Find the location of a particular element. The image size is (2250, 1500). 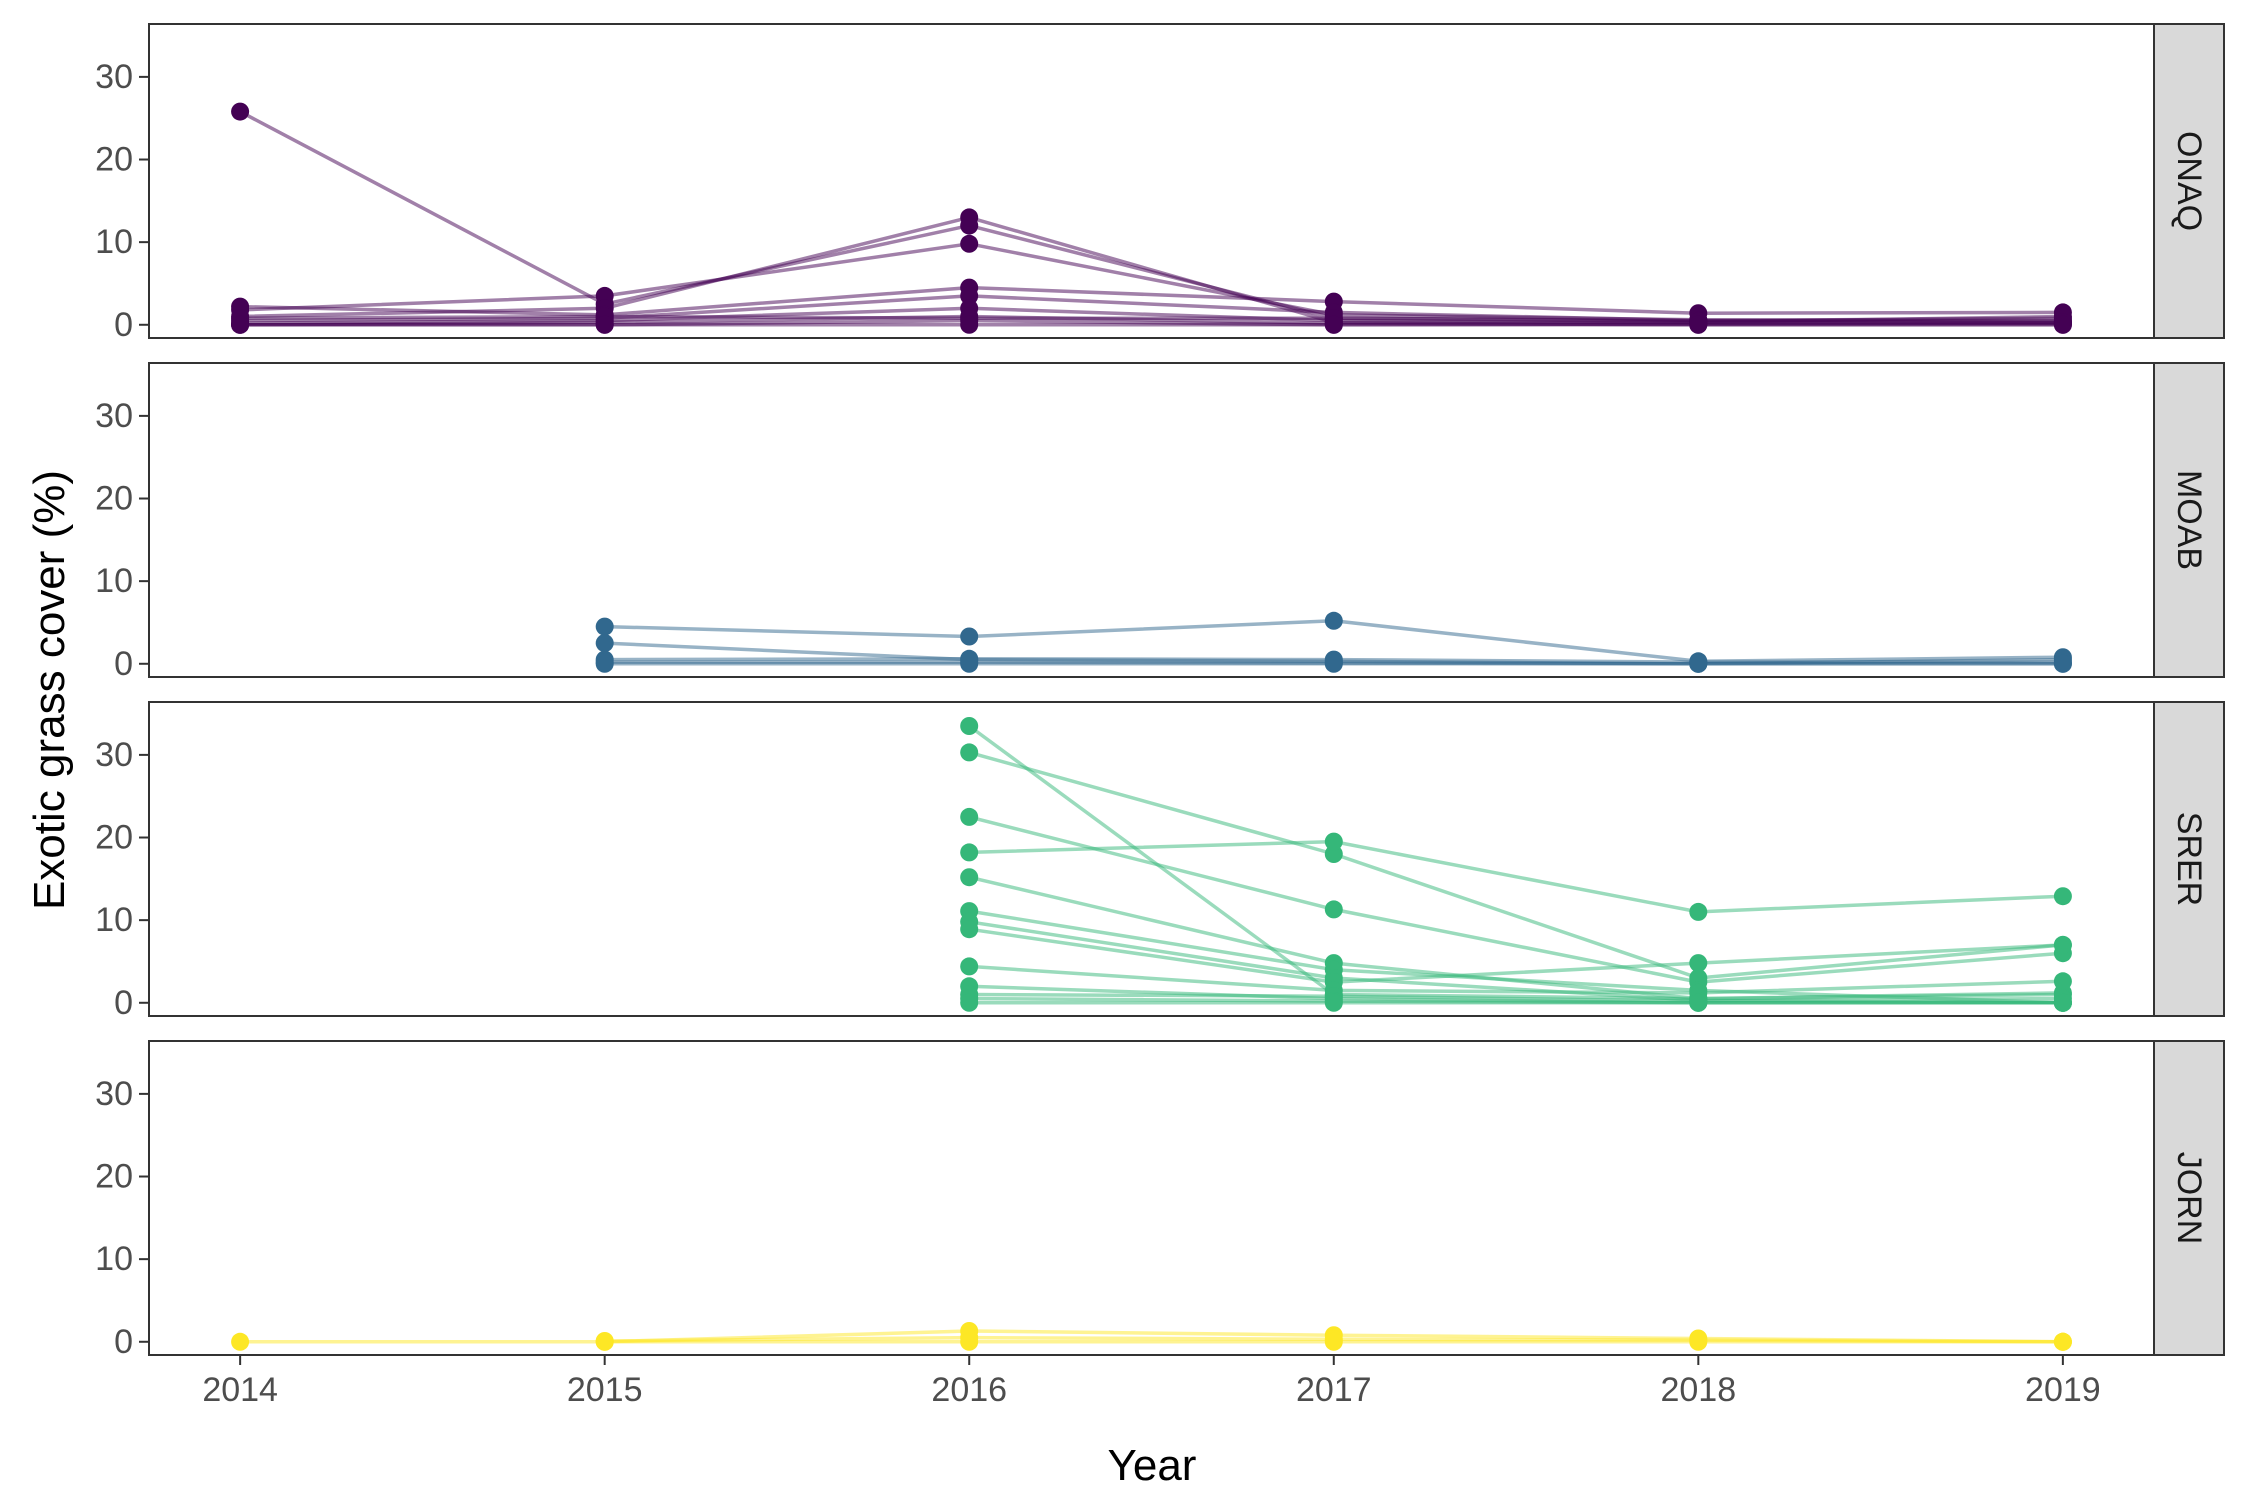

strip-label: ONAQ is located at coordinates (2189, 181).